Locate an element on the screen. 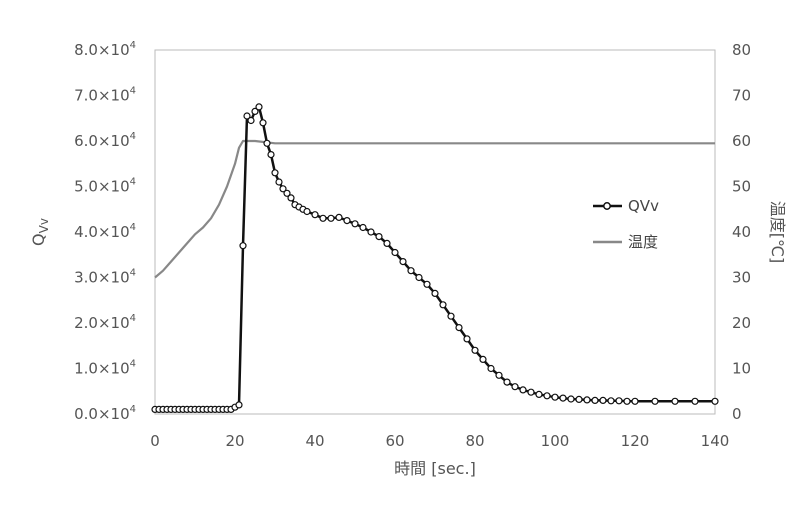 The image size is (800, 512). x-tick-label: 100 is located at coordinates (555, 441).